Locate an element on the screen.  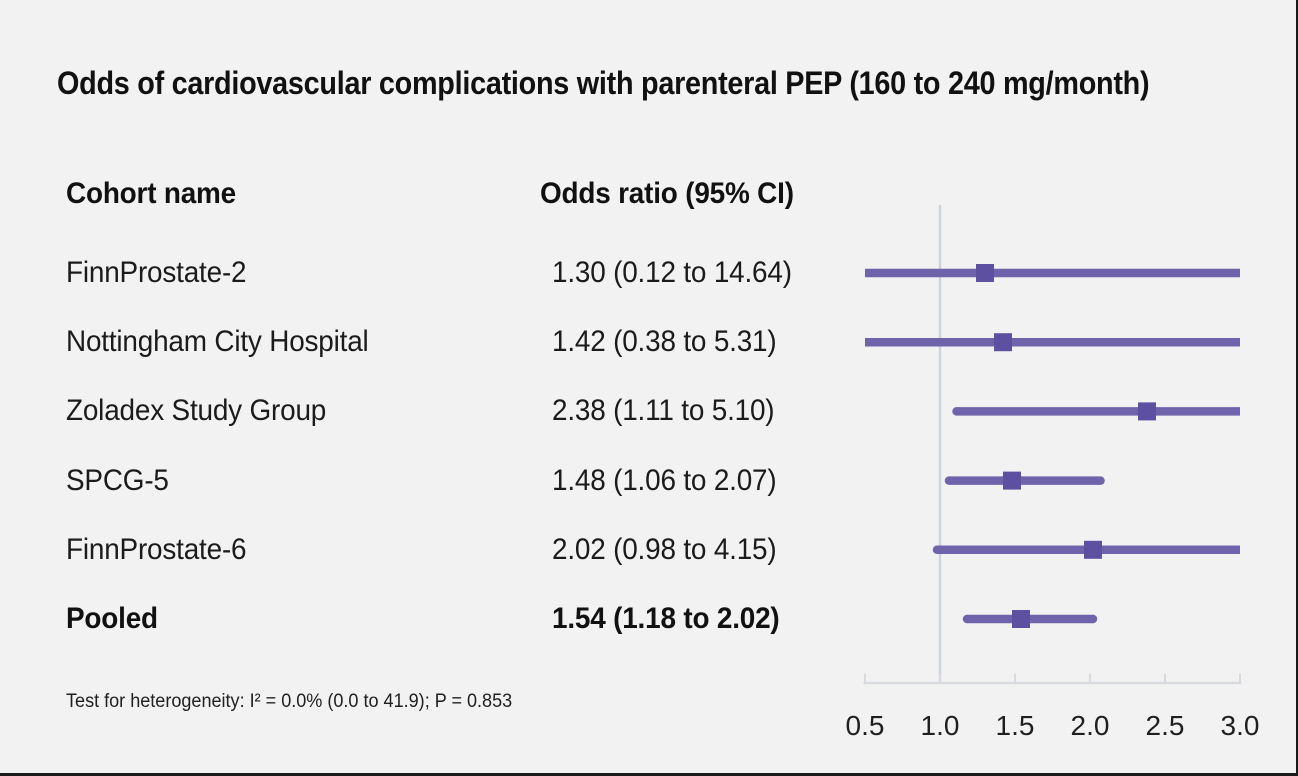
axis-tick-label: 1.0 is located at coordinates (940, 725).